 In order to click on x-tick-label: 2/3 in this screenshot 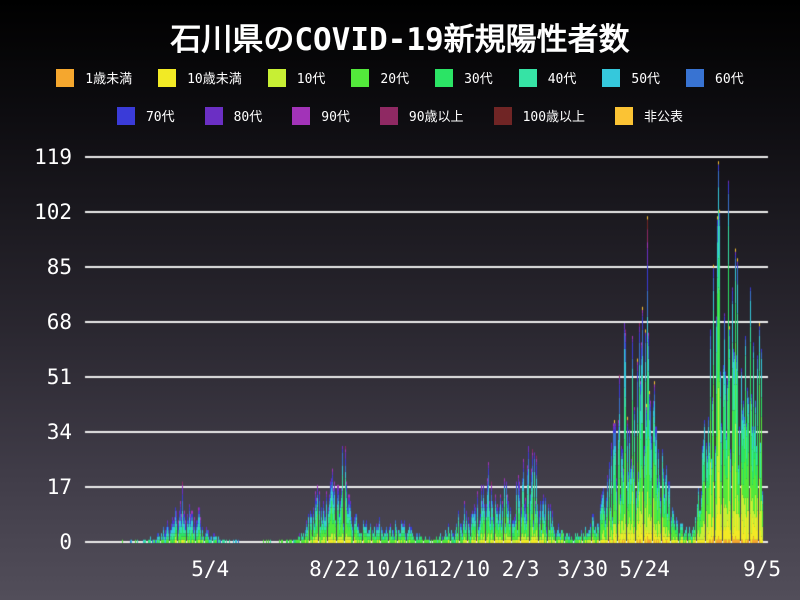, I will do `click(520, 569)`.